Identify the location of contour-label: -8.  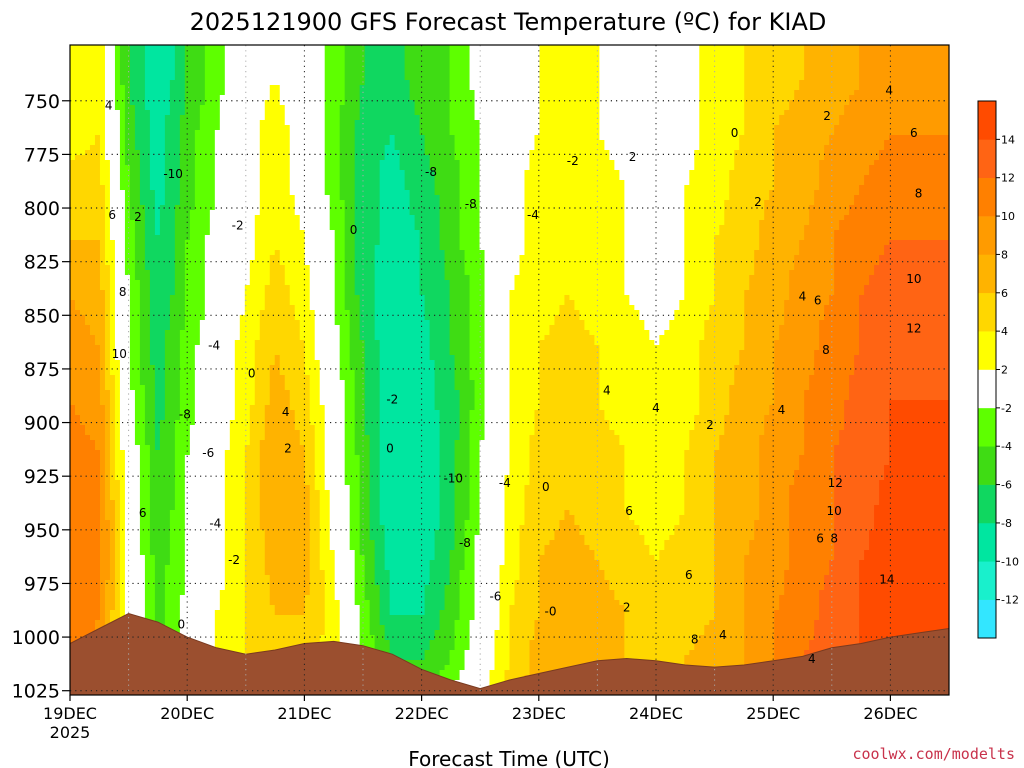
(431, 172).